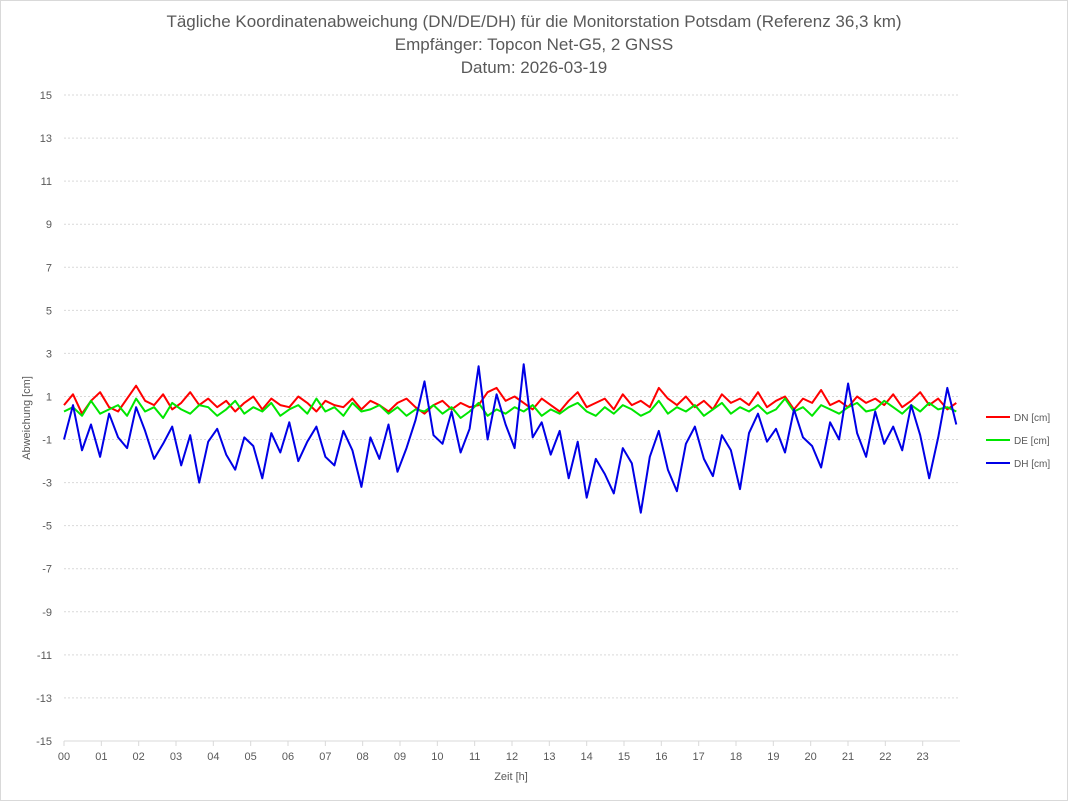 This screenshot has width=1068, height=801. I want to click on x-tick-label: 01, so click(101, 757).